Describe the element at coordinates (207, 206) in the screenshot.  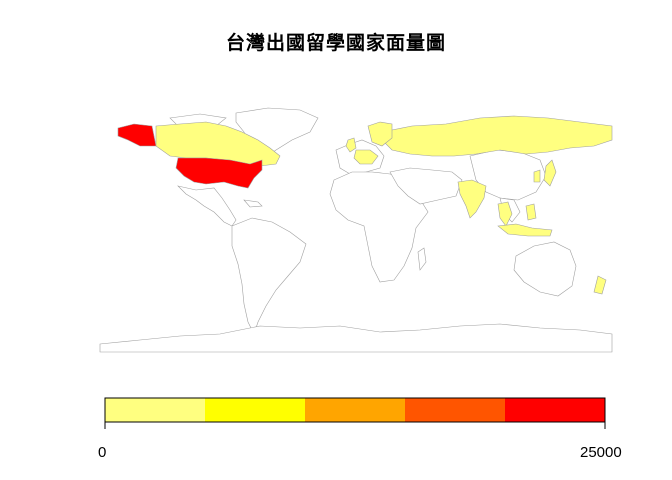
I see `region-mexico` at that location.